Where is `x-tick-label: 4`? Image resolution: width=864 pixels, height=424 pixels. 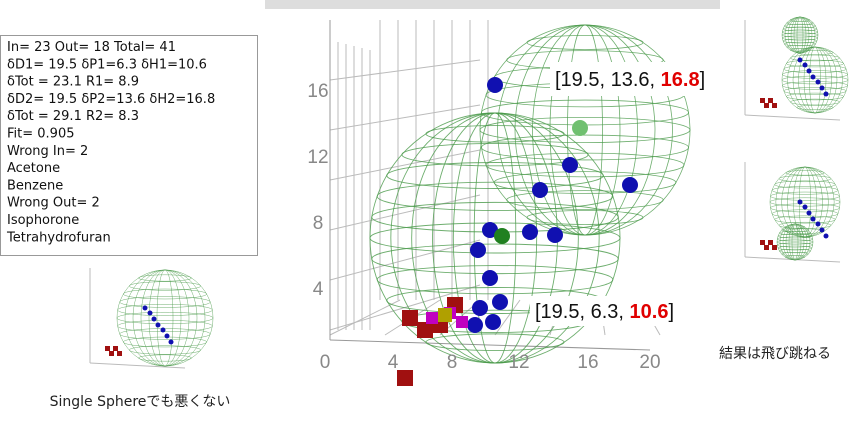
x-tick-label: 4 is located at coordinates (393, 362).